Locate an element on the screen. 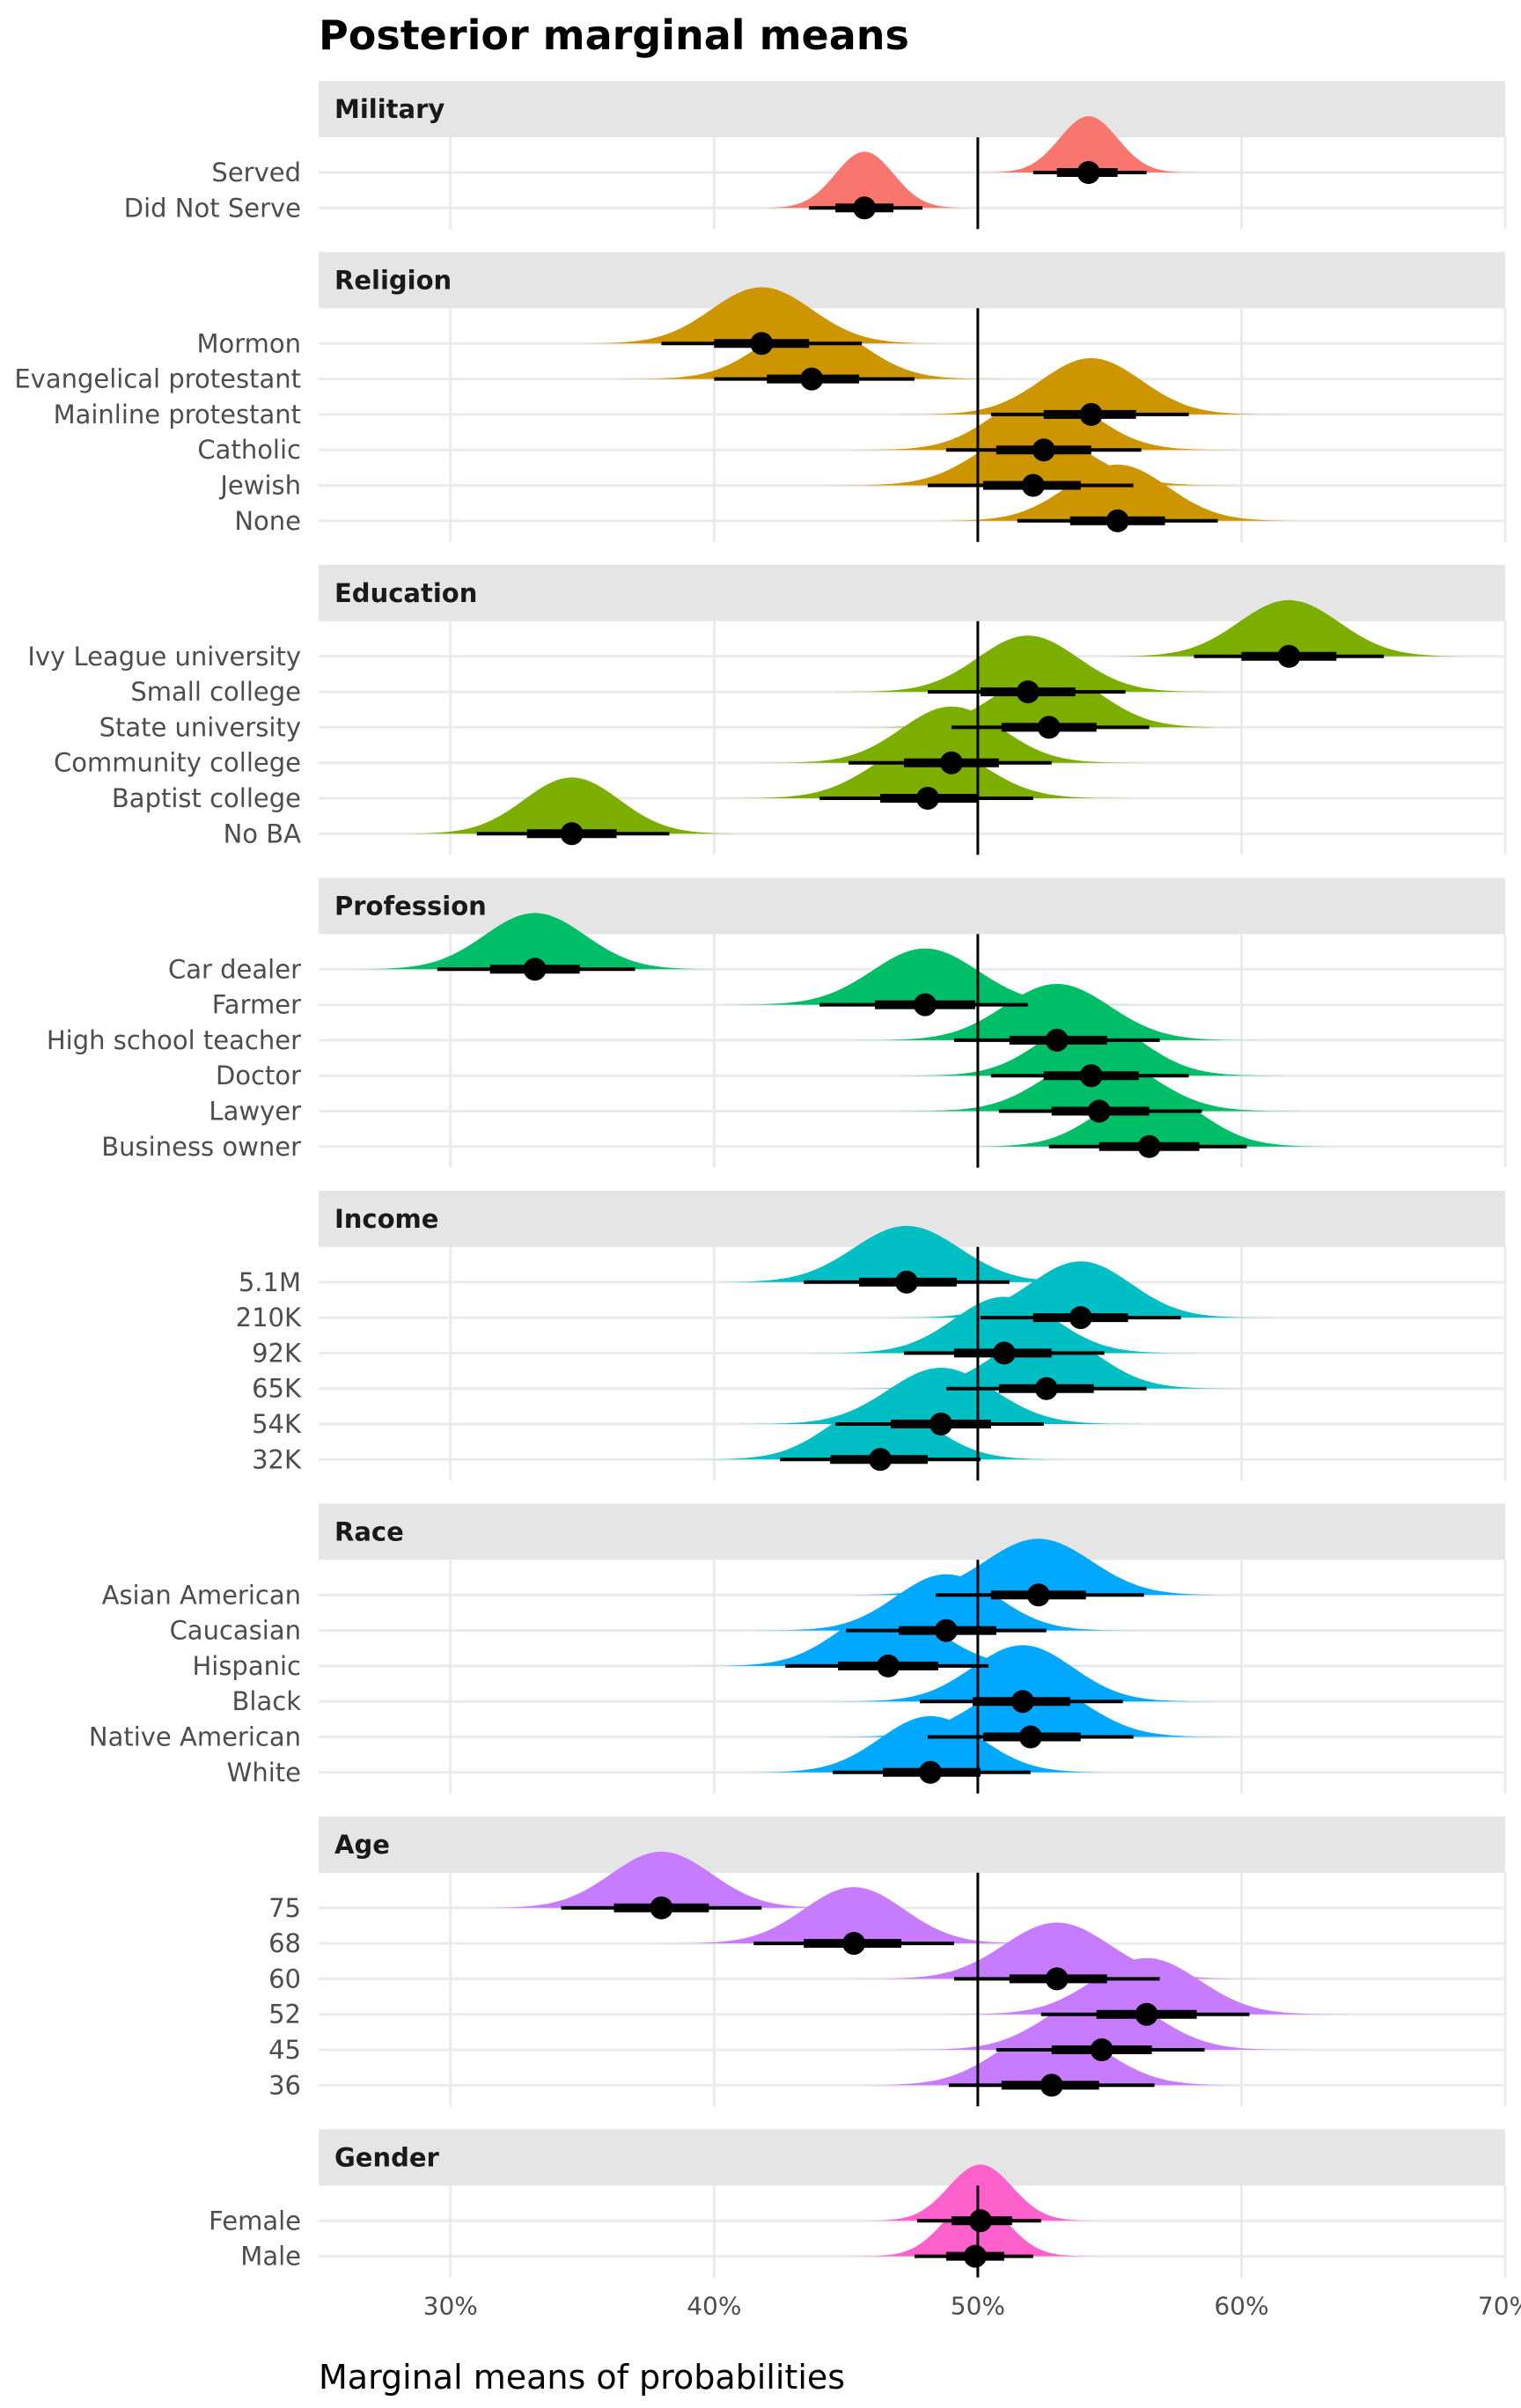  y-tick-label: High school teacher is located at coordinates (174, 1040).